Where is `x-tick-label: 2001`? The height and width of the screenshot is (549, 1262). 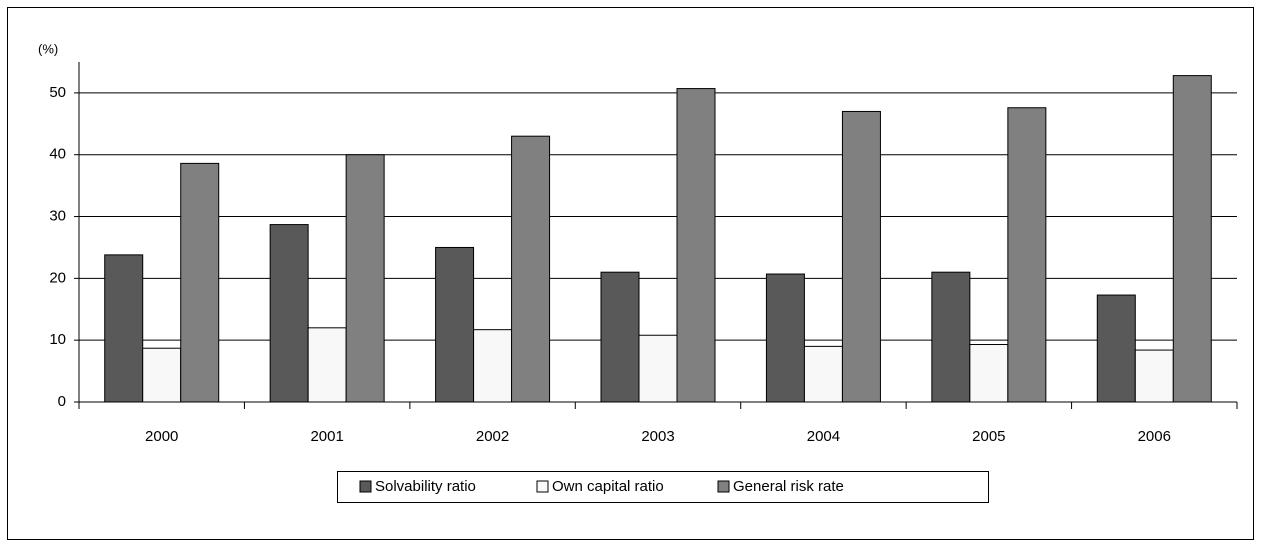 x-tick-label: 2001 is located at coordinates (326, 436).